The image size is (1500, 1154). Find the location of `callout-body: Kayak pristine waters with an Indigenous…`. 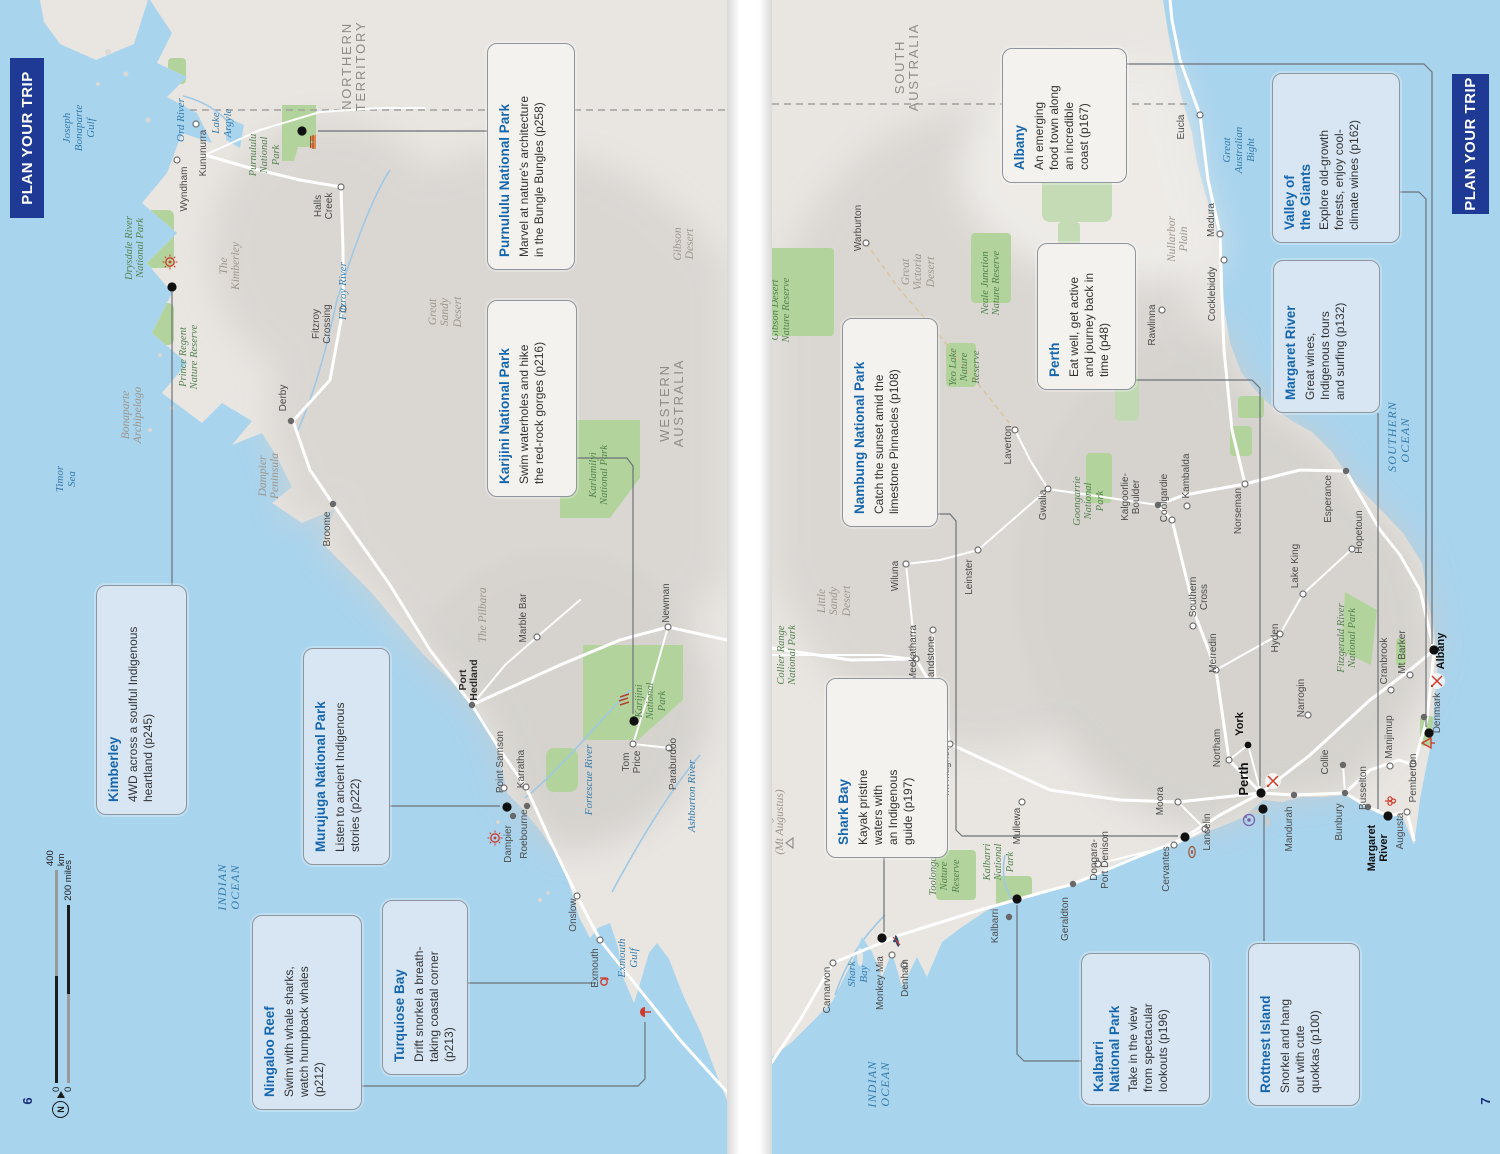

callout-body: Kayak pristine waters with an Indigenous… is located at coordinates (885, 807).